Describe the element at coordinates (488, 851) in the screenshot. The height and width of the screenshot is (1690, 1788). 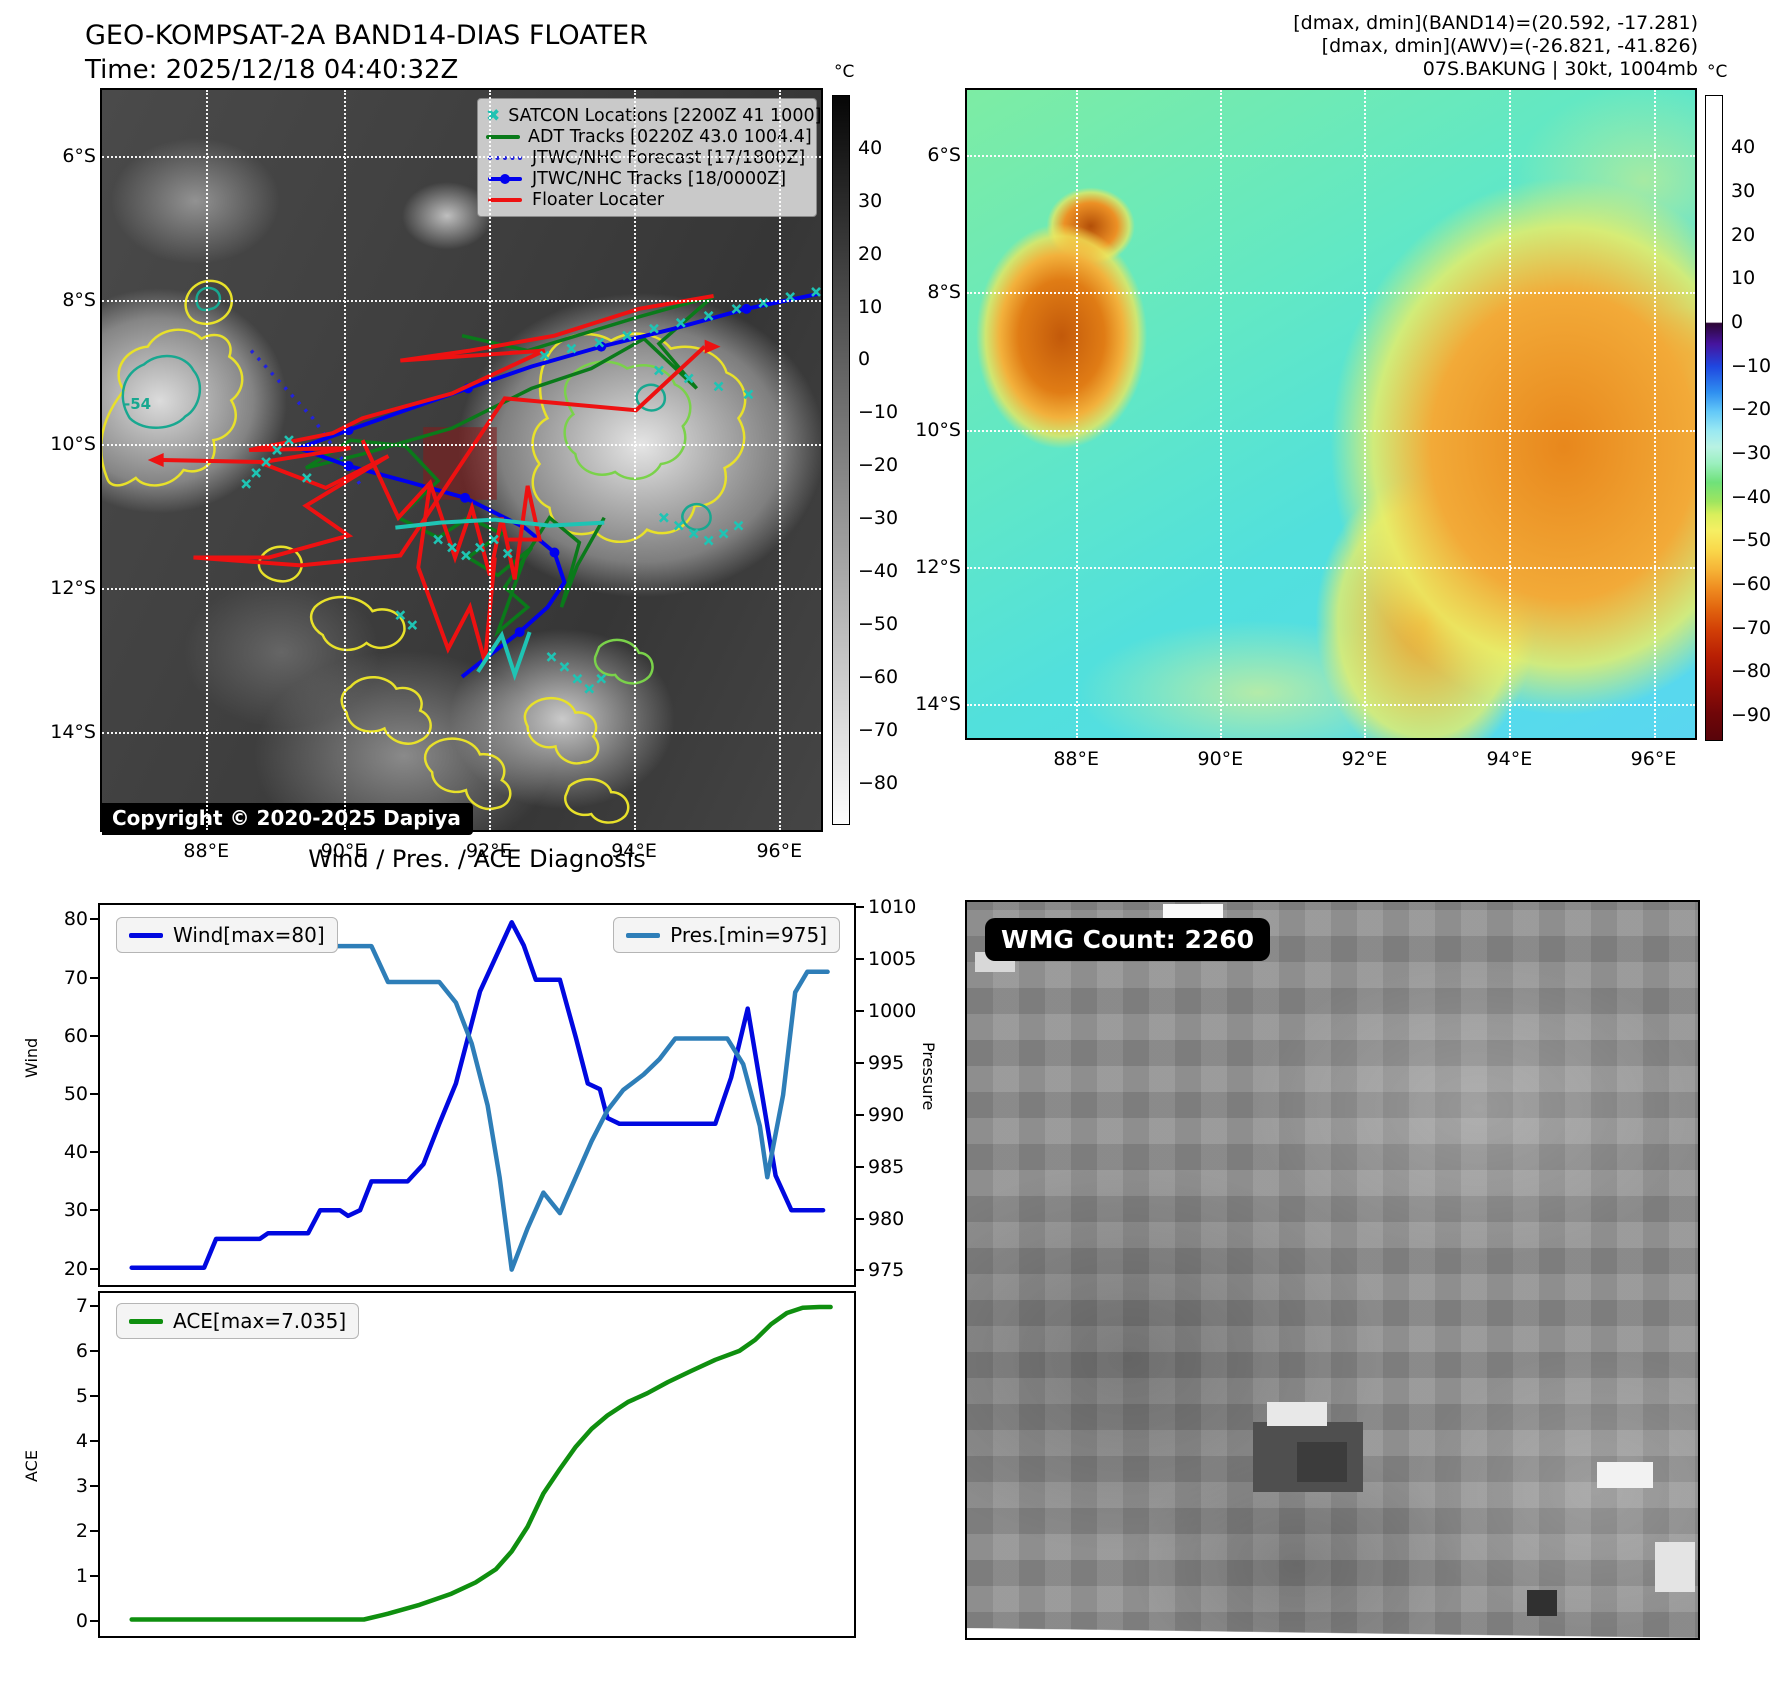
I see `lon-tick-label: 92°E` at that location.